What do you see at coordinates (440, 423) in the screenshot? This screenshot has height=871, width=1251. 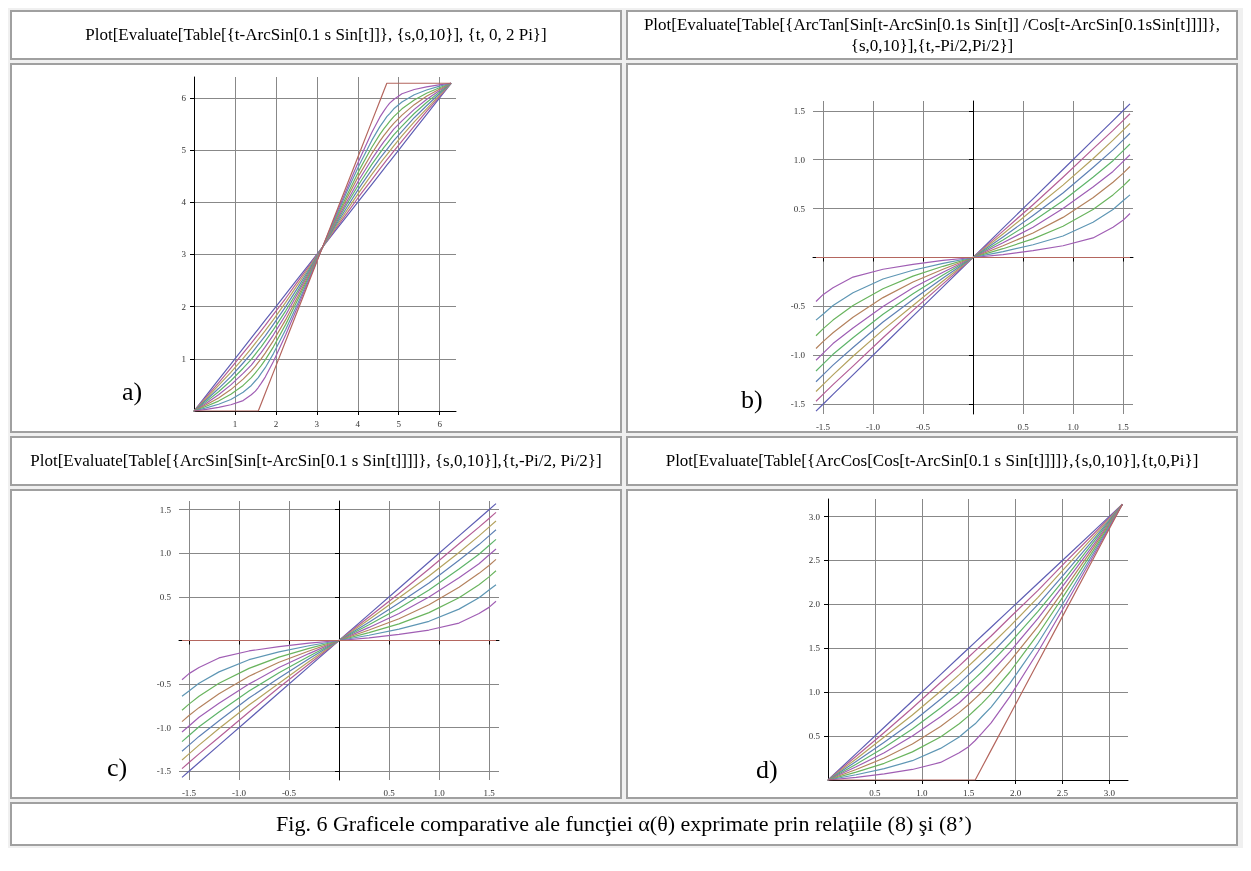 I see `x-tick-label: 6` at bounding box center [440, 423].